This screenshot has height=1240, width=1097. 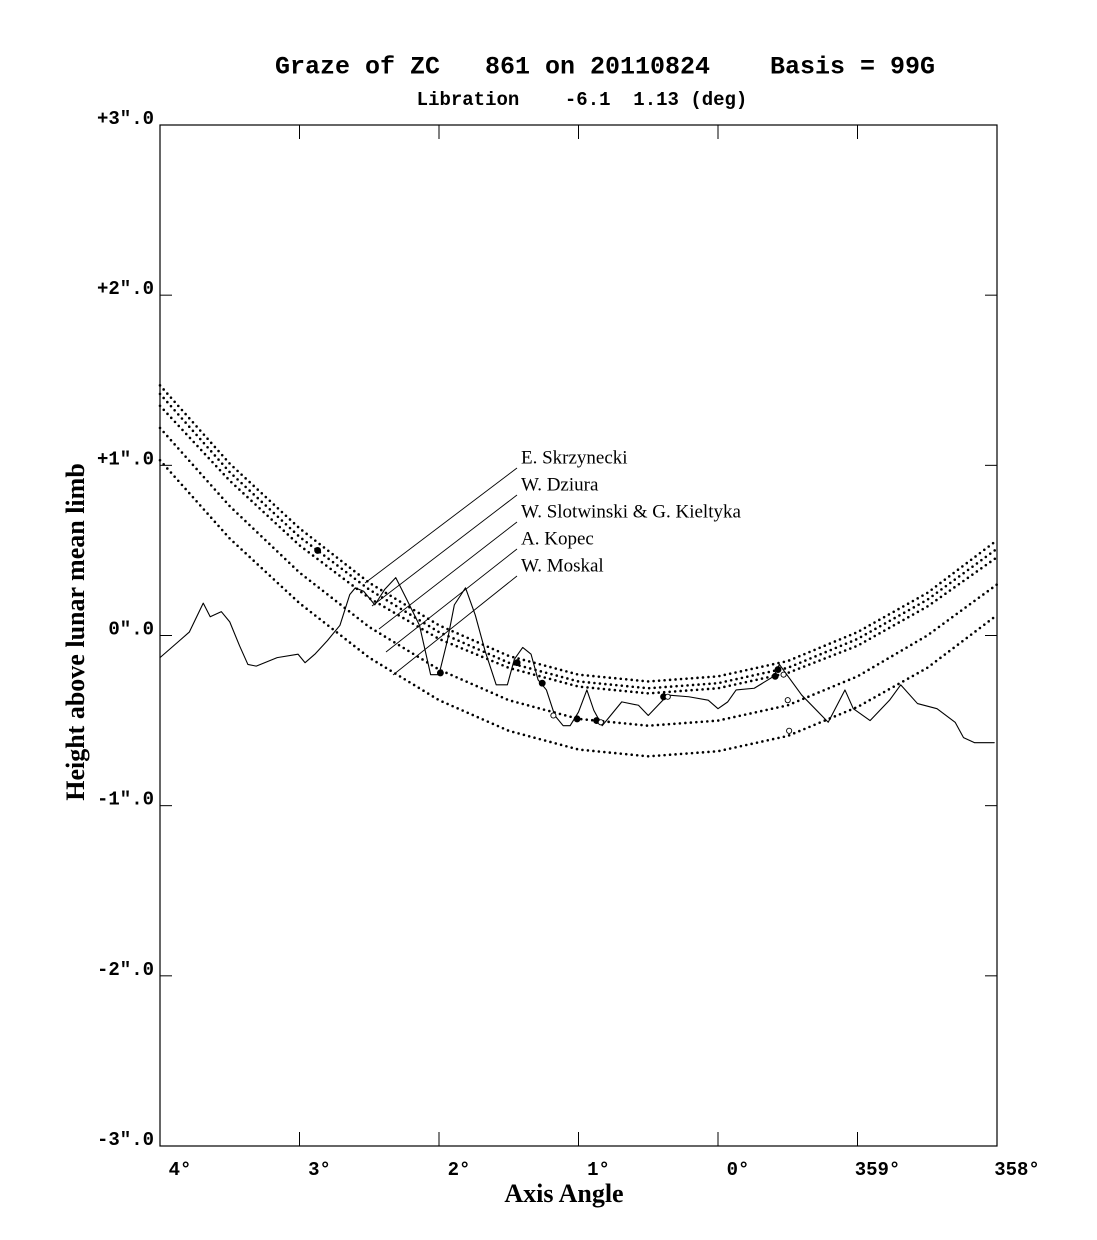 What do you see at coordinates (738, 1170) in the screenshot?
I see `x-tick-label: 0°` at bounding box center [738, 1170].